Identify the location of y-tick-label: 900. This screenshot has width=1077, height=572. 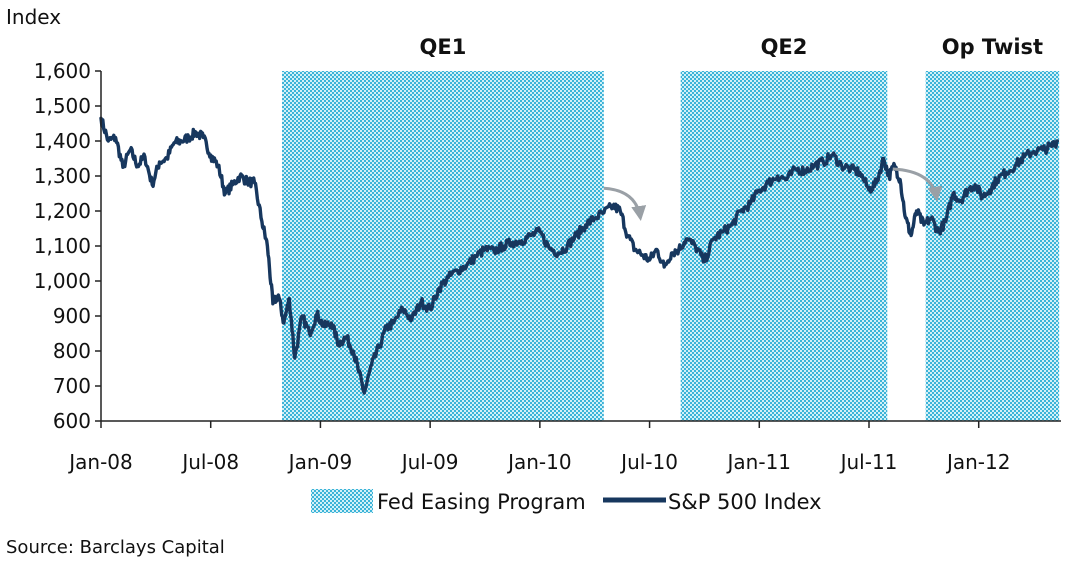
(72, 316).